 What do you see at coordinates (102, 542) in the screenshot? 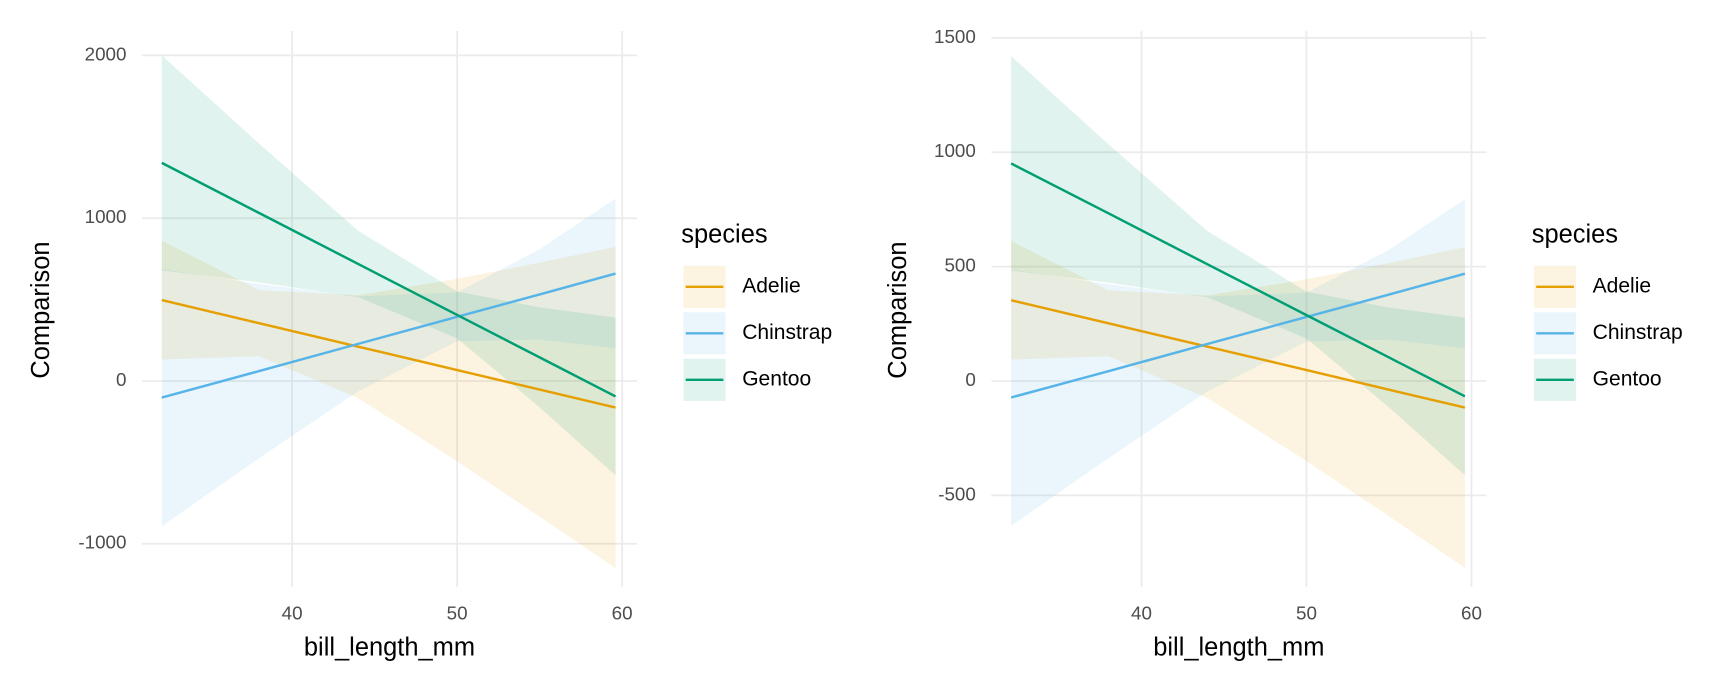
I see `y-tick-label: -1000` at bounding box center [102, 542].